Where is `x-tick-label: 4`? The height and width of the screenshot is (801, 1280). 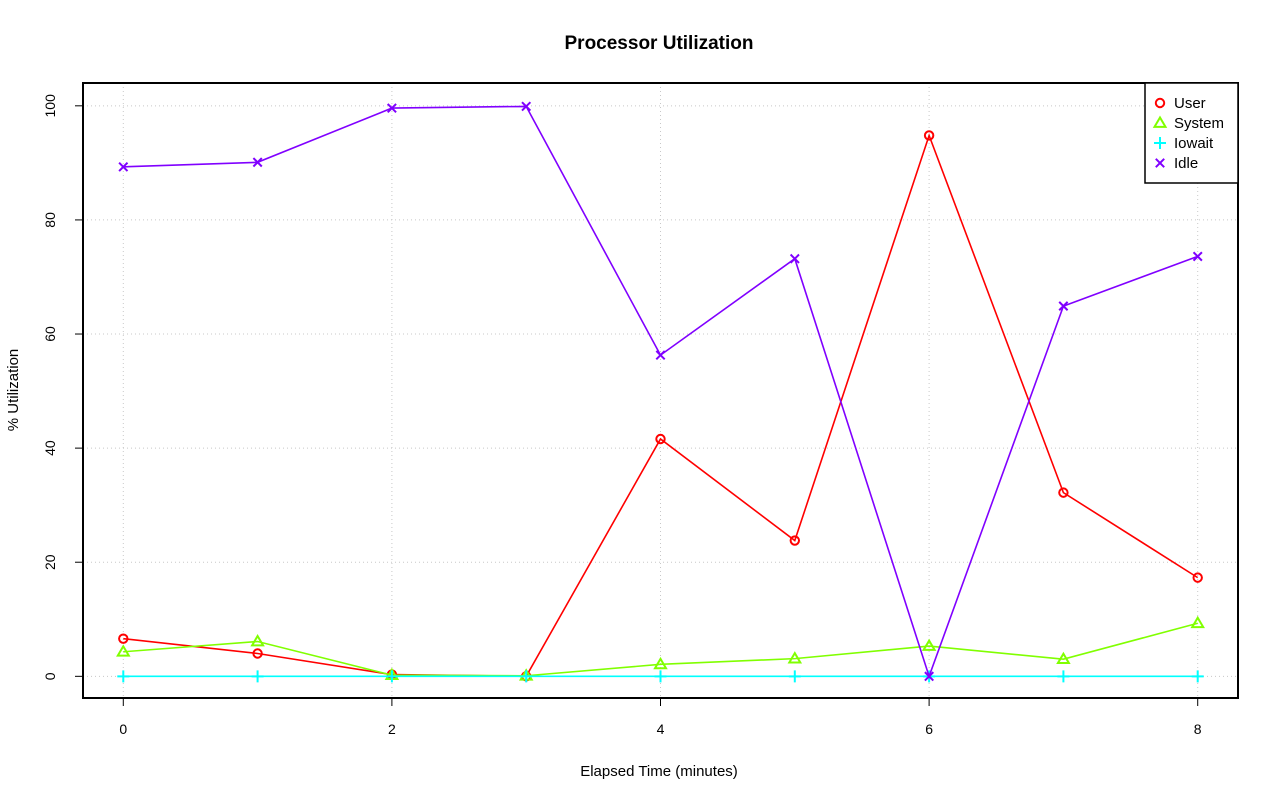 x-tick-label: 4 is located at coordinates (661, 729).